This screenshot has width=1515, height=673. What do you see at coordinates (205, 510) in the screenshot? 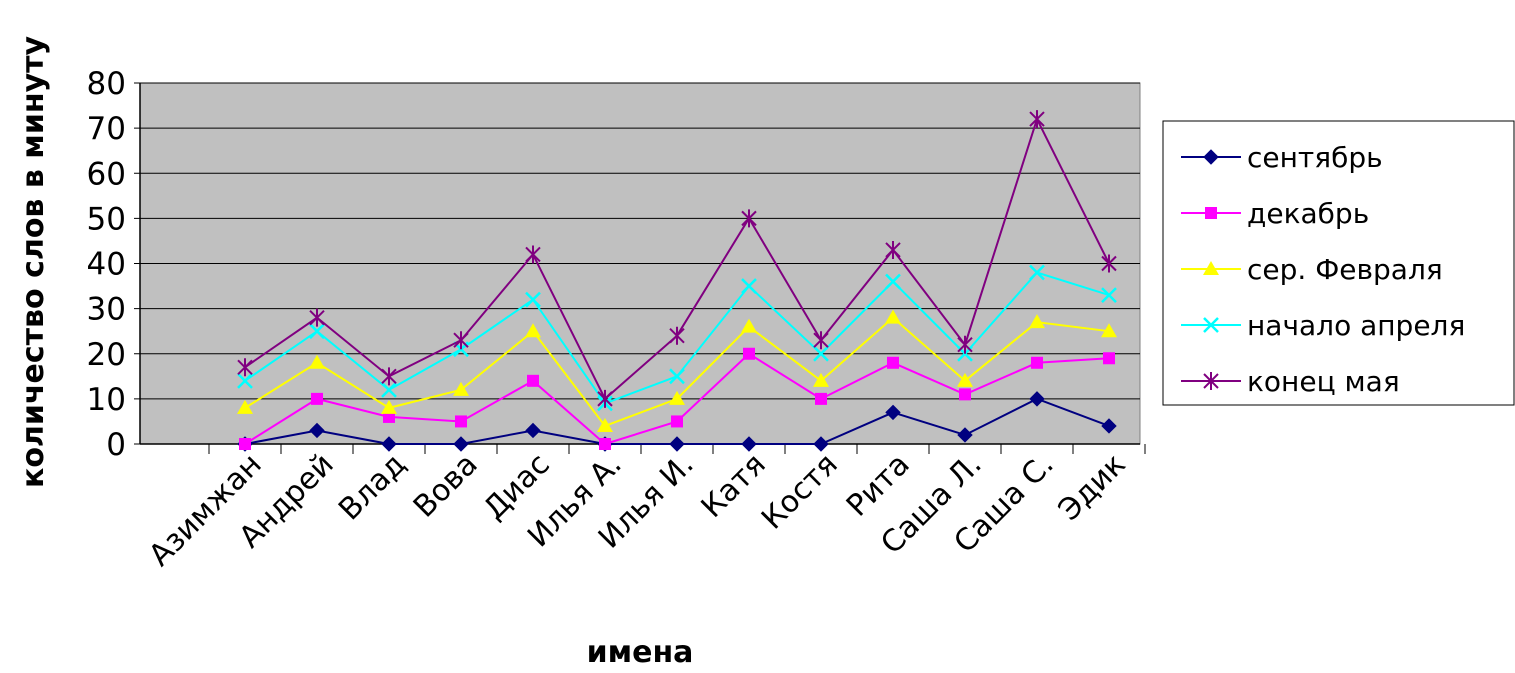
I see `x-tick-label: Азимжан` at bounding box center [205, 510].